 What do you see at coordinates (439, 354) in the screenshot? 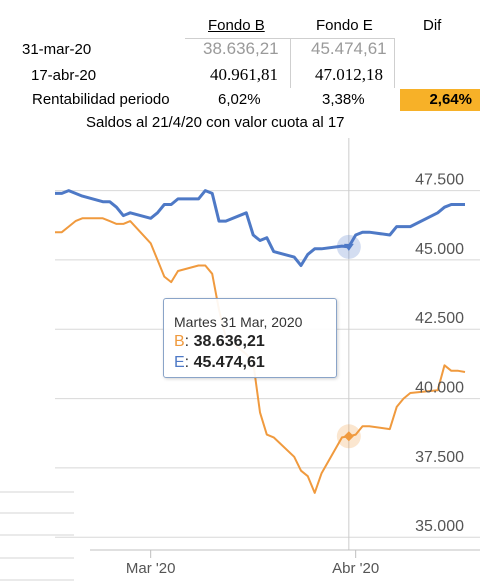
I see `y-axis-labels: 47.500 45.000 42.500 40.000 37.500 35.000` at bounding box center [439, 354].